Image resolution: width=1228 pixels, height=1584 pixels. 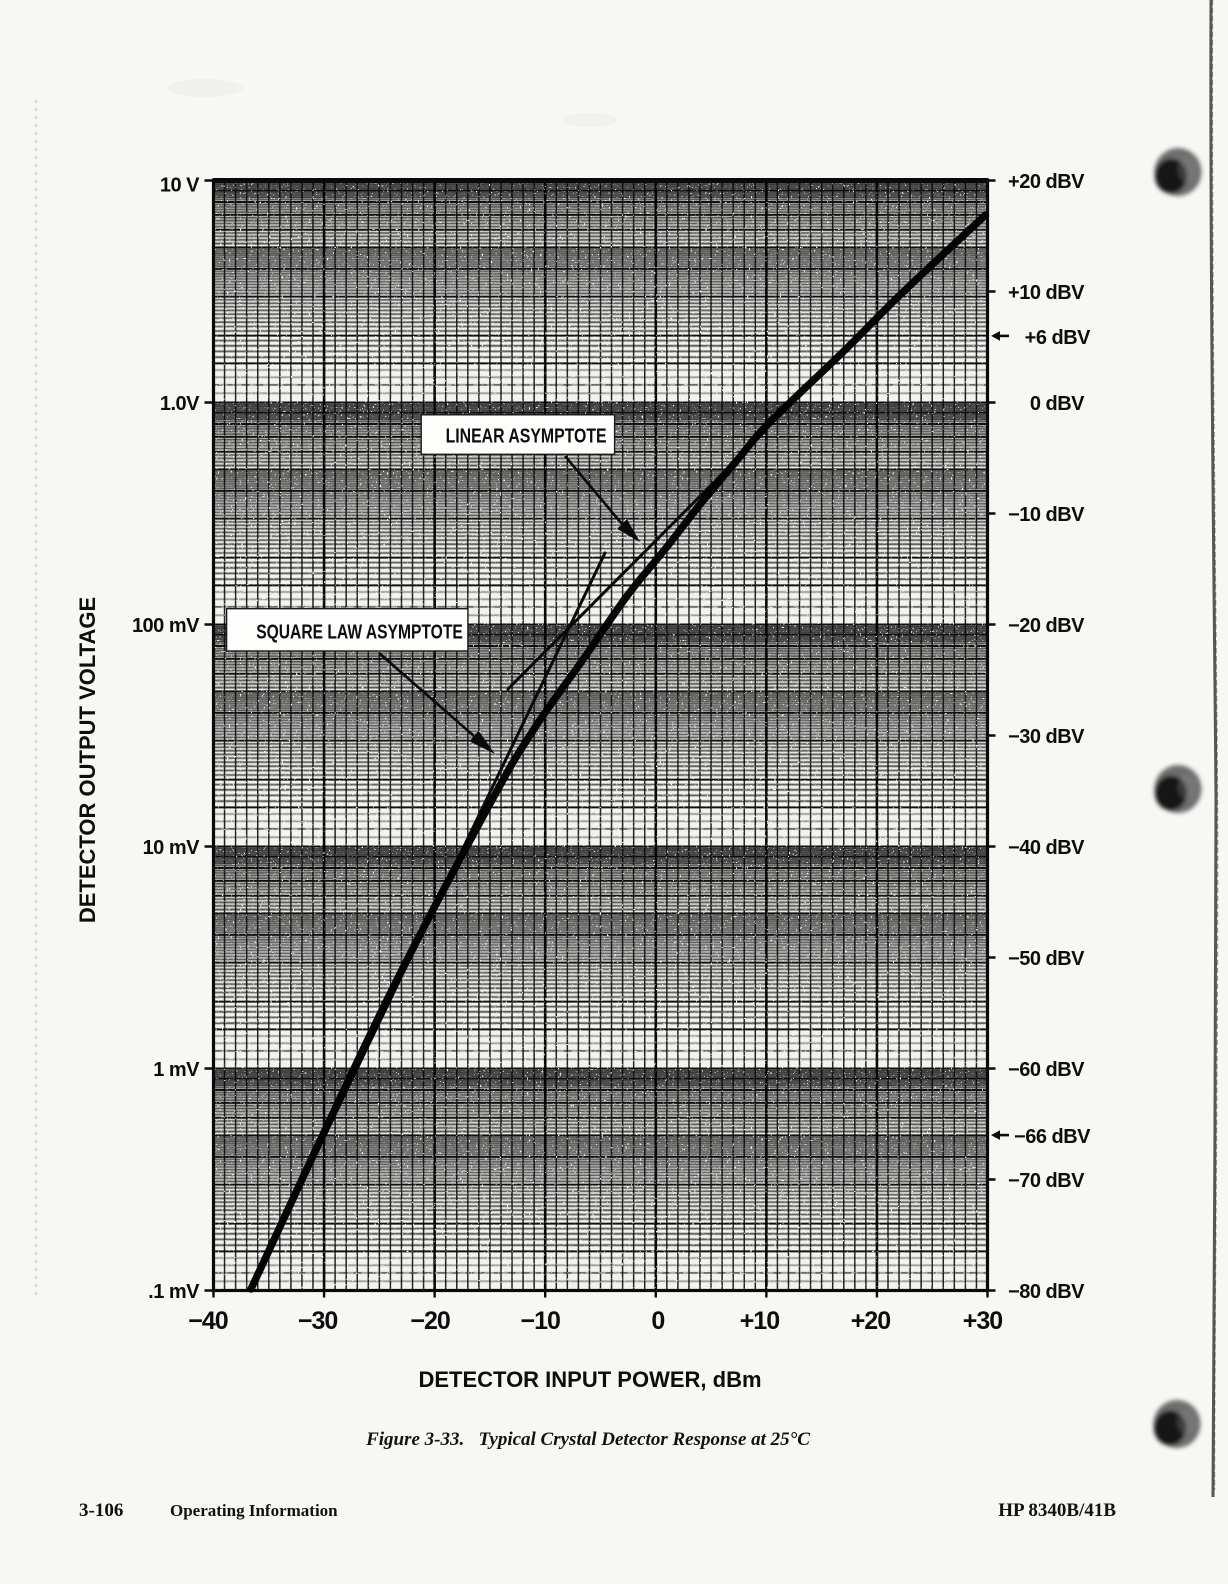 I want to click on svg-text: −20, so click(x=430, y=1321).